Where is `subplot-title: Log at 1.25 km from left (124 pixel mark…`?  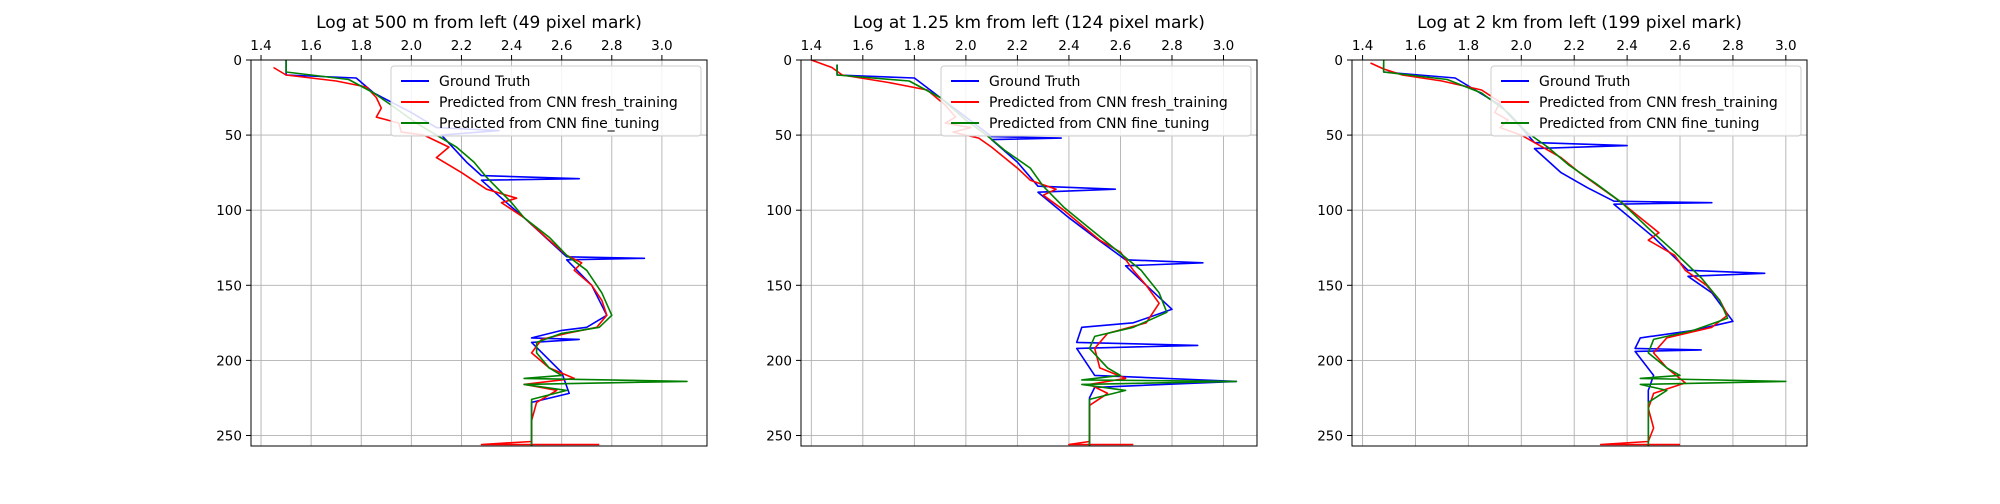 subplot-title: Log at 1.25 km from left (124 pixel mark… is located at coordinates (1029, 23).